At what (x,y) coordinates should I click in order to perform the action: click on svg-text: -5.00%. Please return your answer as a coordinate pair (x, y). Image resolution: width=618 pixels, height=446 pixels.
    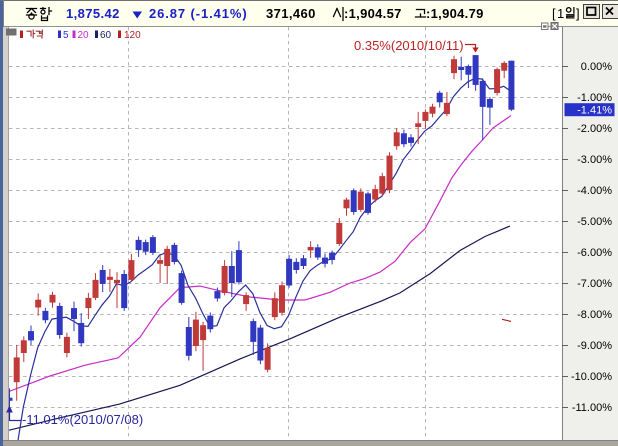
    Looking at the image, I should click on (594, 222).